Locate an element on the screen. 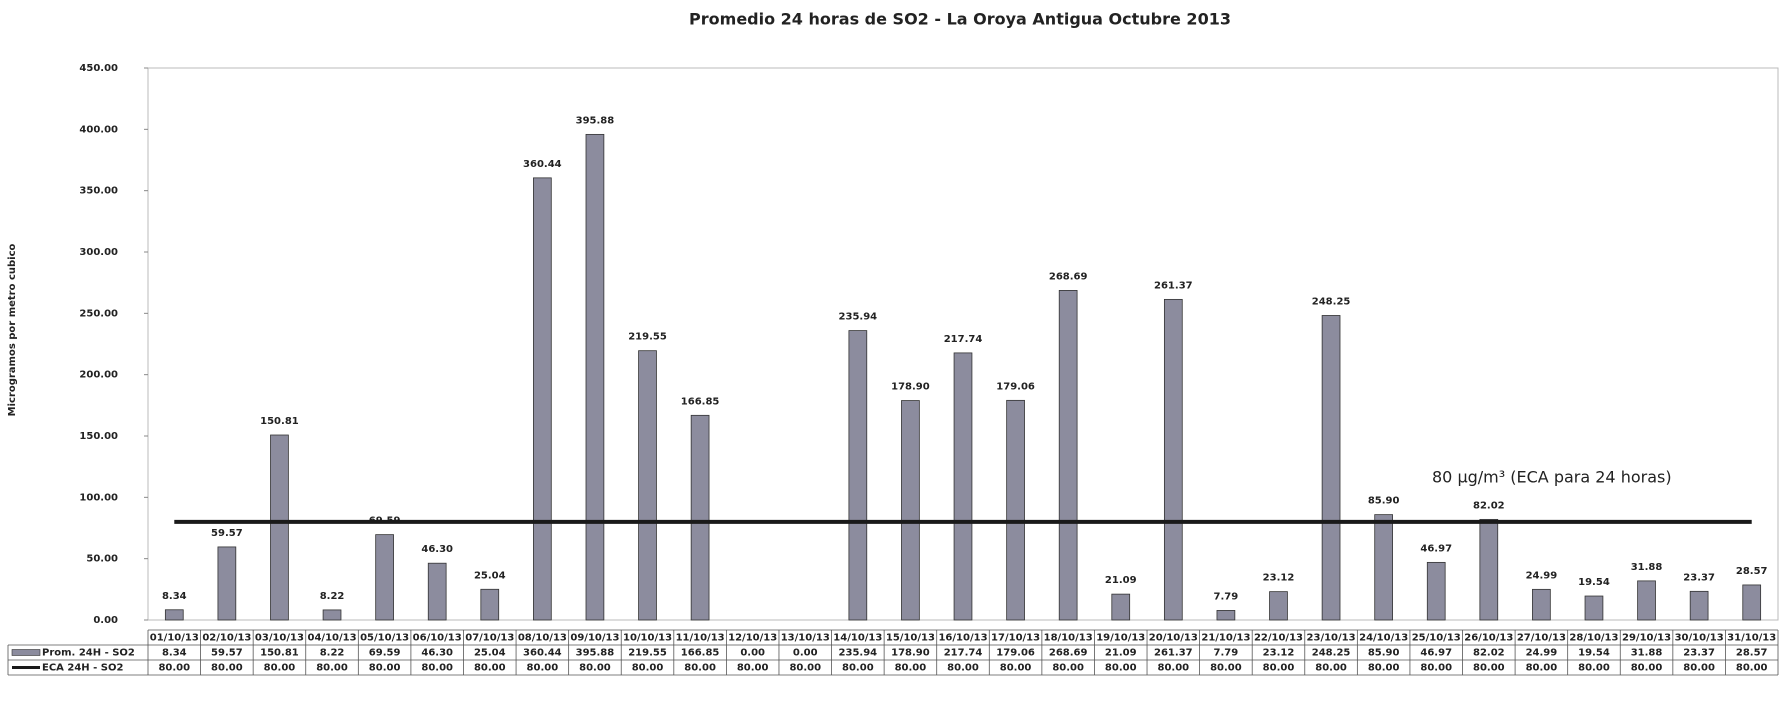 The image size is (1785, 707). data-label: 28.57 is located at coordinates (1752, 571).